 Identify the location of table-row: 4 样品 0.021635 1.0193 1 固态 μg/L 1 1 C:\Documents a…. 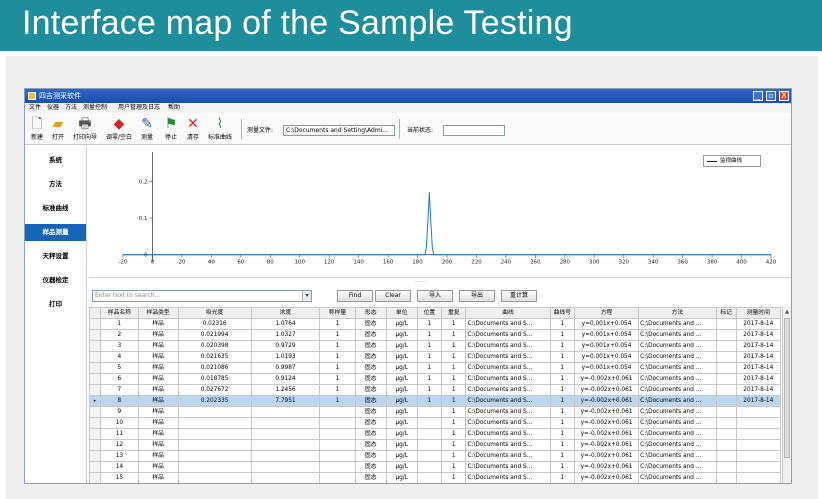
(435, 357).